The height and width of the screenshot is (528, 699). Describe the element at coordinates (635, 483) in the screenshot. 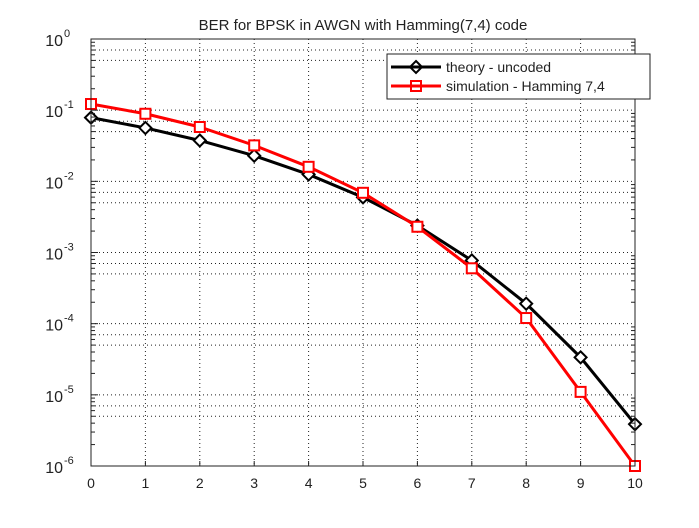

I see `x-tick-label: 10` at that location.